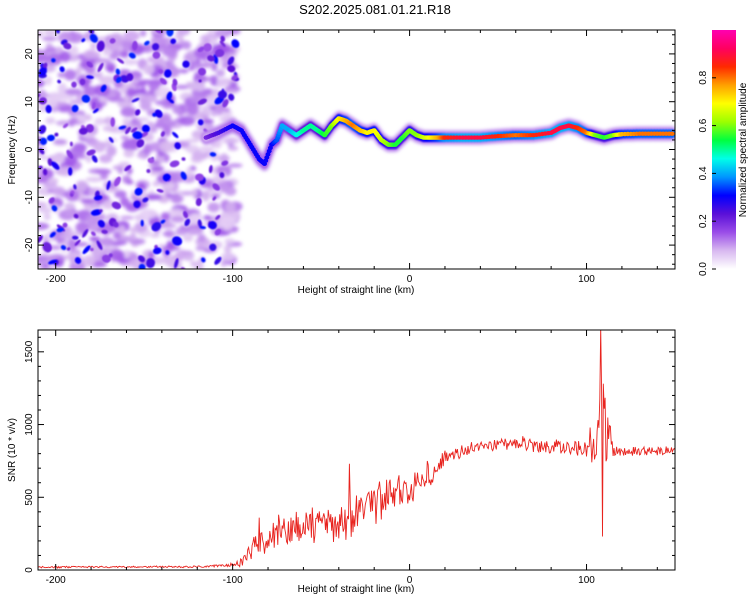  I want to click on y-tick-label: 10, so click(29, 102).